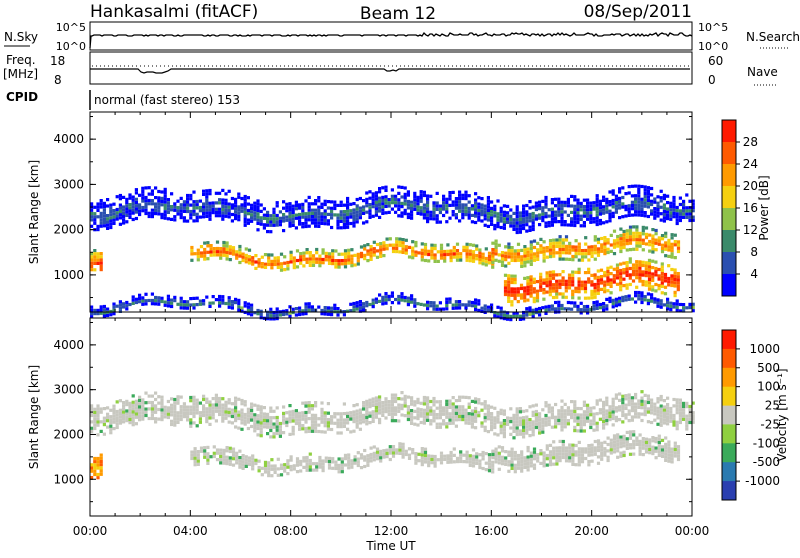 The image size is (800, 558). Describe the element at coordinates (167, 100) in the screenshot. I see `cpid-text: normal (fast stereo) 153` at that location.